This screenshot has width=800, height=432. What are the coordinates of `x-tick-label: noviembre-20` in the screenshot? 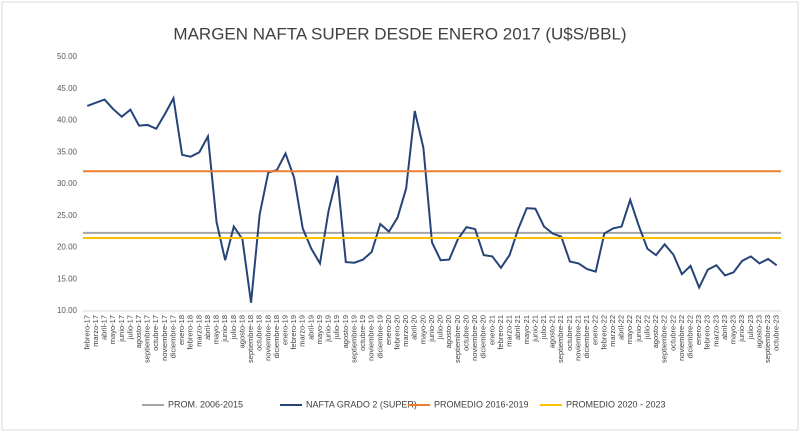 It's located at (474, 338).